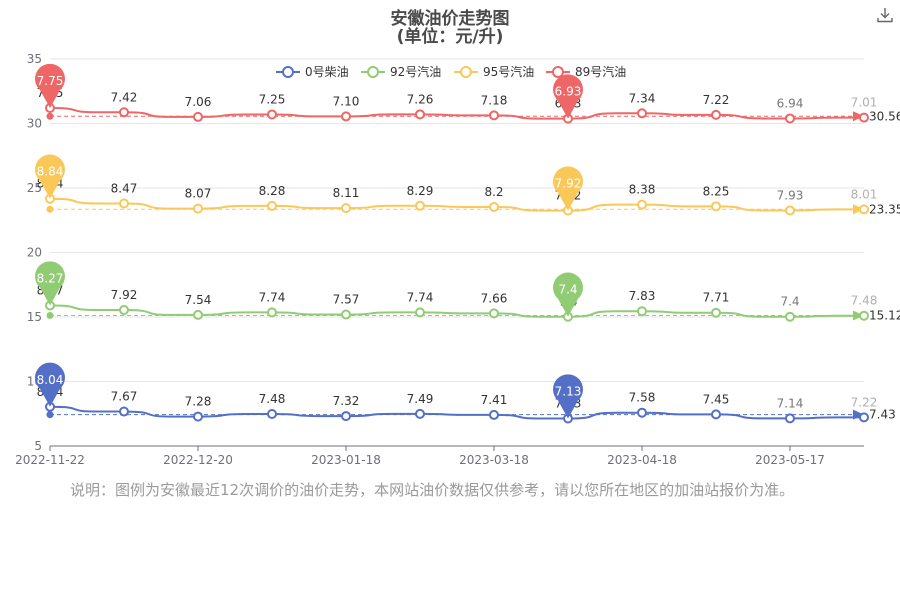 The image size is (900, 600). What do you see at coordinates (420, 399) in the screenshot?
I see `data-label: 7.49` at bounding box center [420, 399].